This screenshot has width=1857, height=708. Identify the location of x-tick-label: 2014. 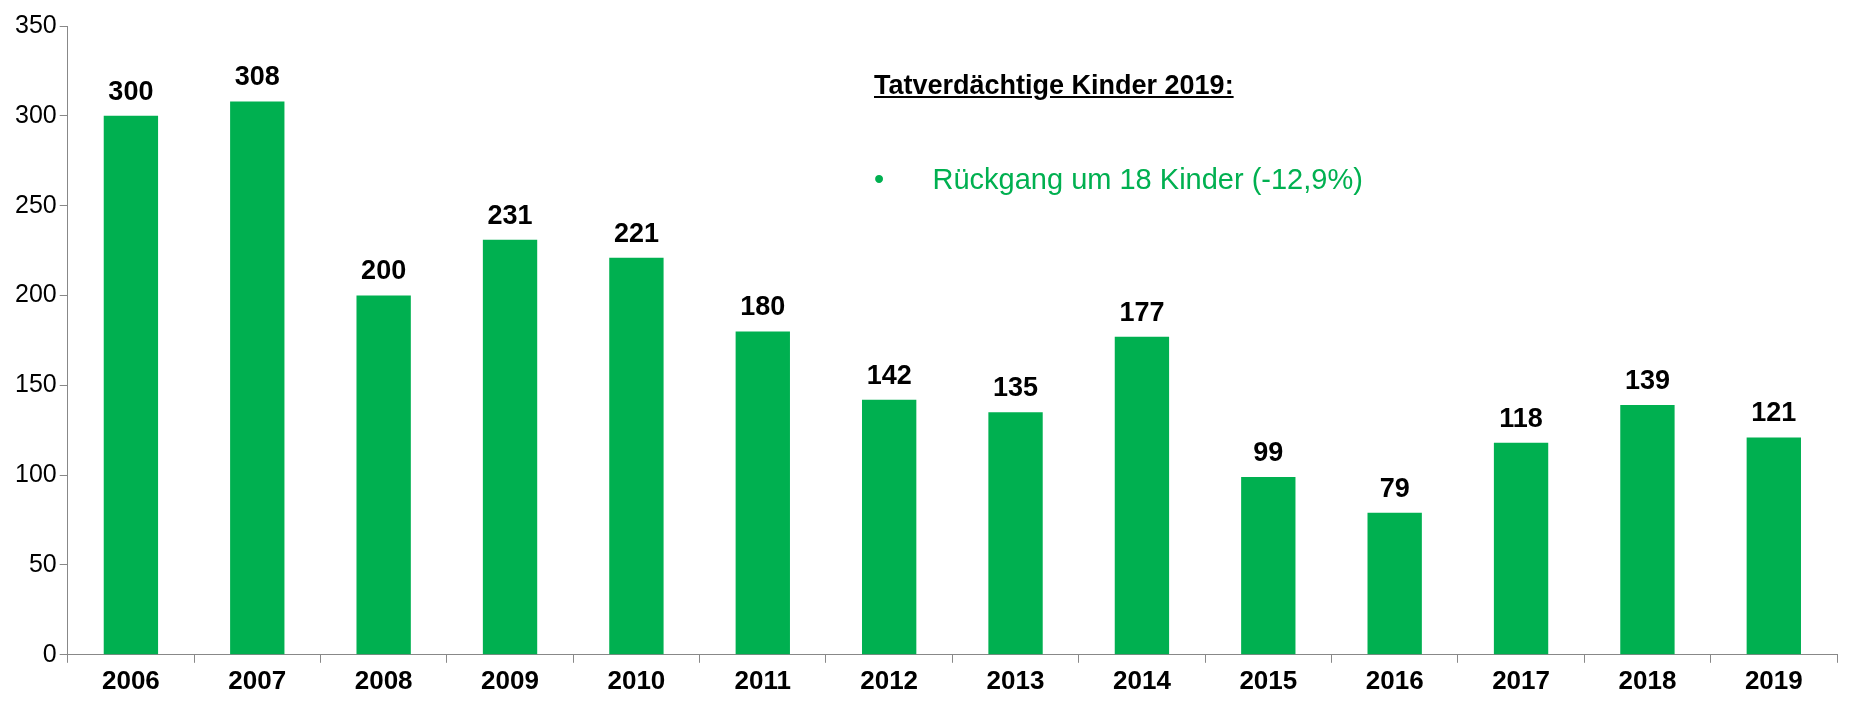
(1142, 679).